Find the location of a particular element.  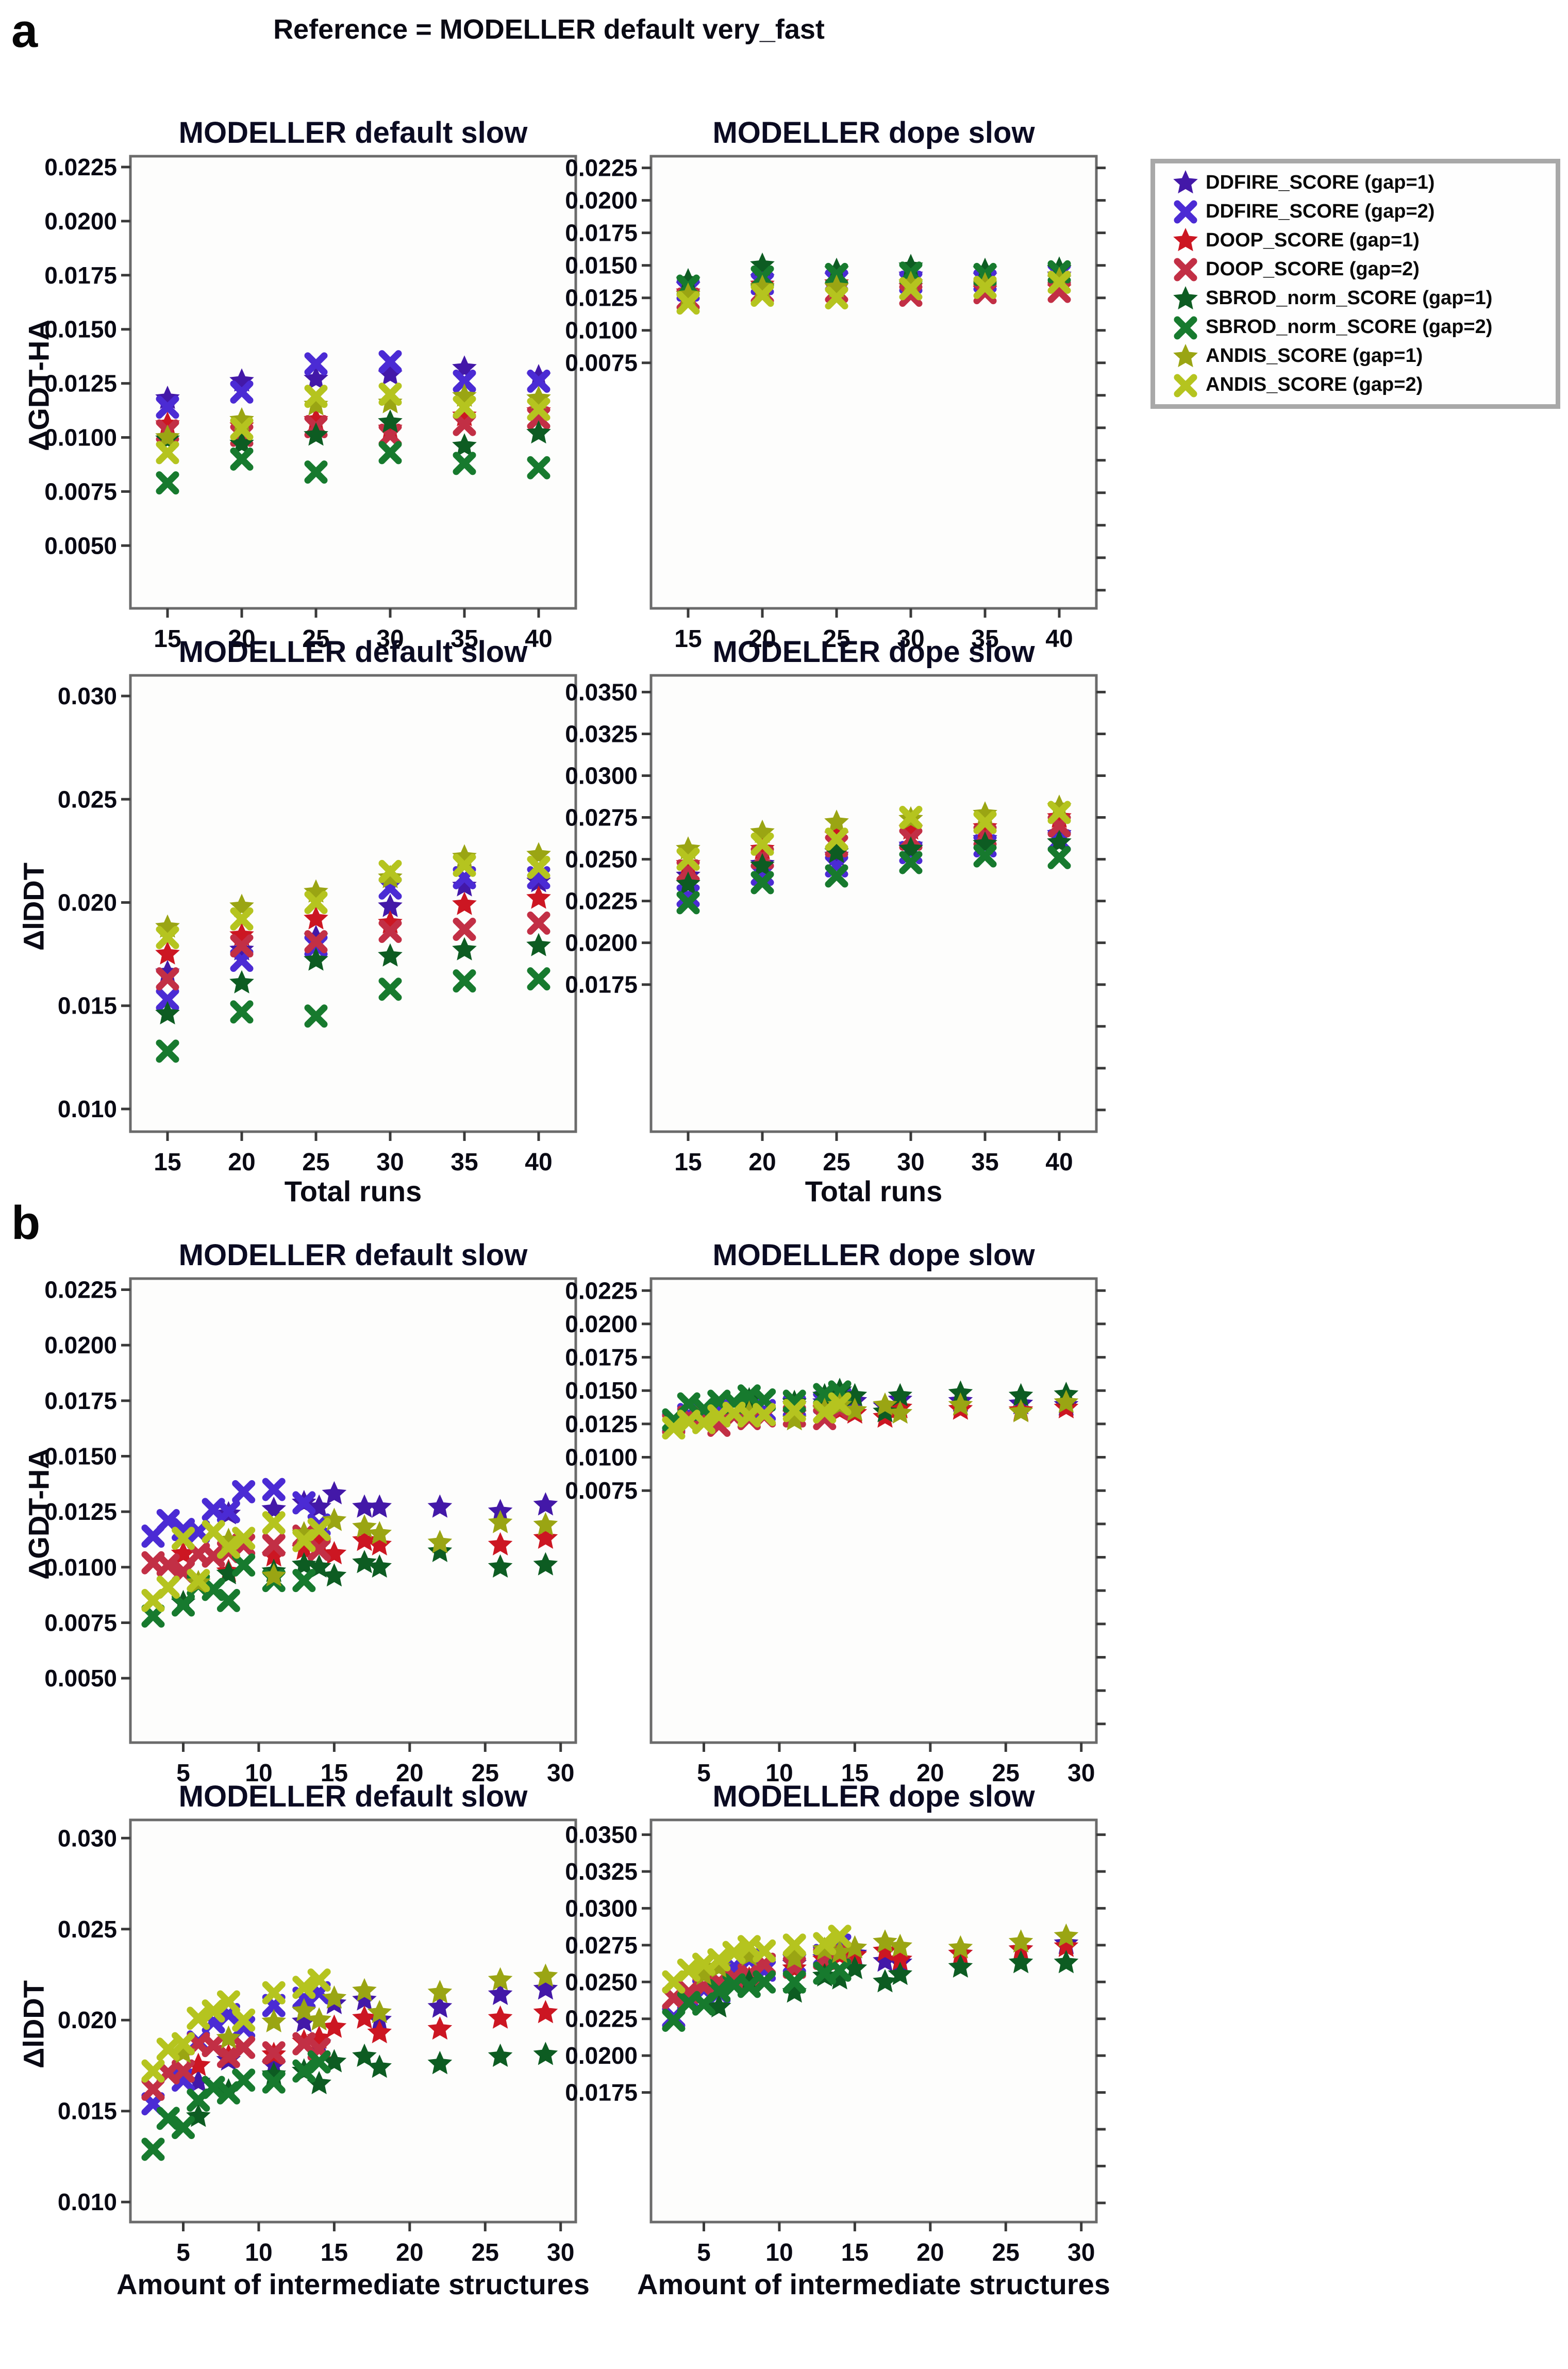

y-ticks: 0.010 0.015 0.020 0.025 0.030 is located at coordinates (94, 902).